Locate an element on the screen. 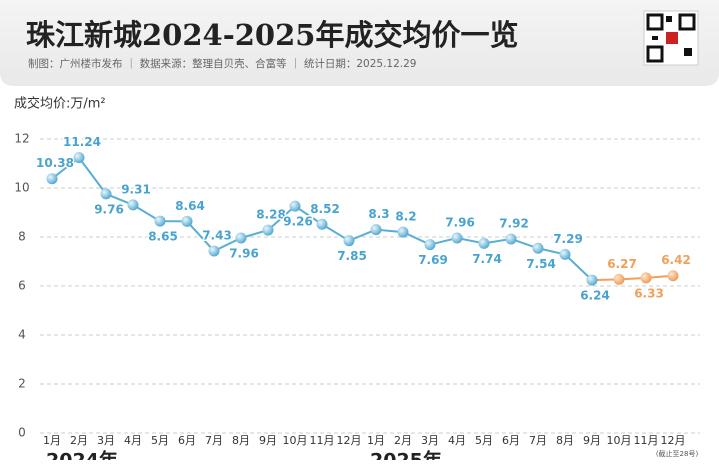  note: (截止至28号) is located at coordinates (677, 453).